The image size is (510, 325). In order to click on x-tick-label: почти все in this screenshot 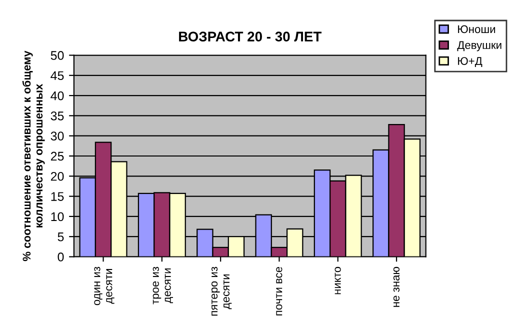, I will do `click(279, 291)`.